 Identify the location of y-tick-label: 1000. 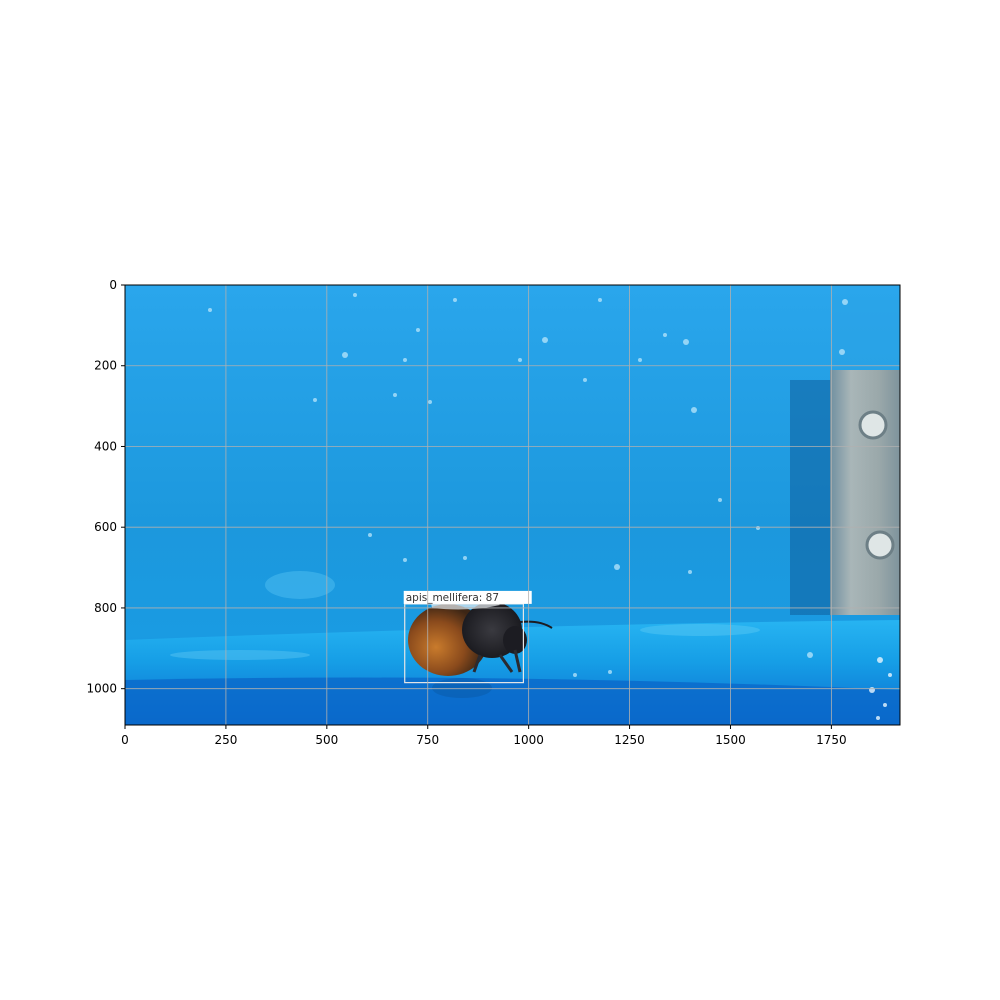
(101, 689).